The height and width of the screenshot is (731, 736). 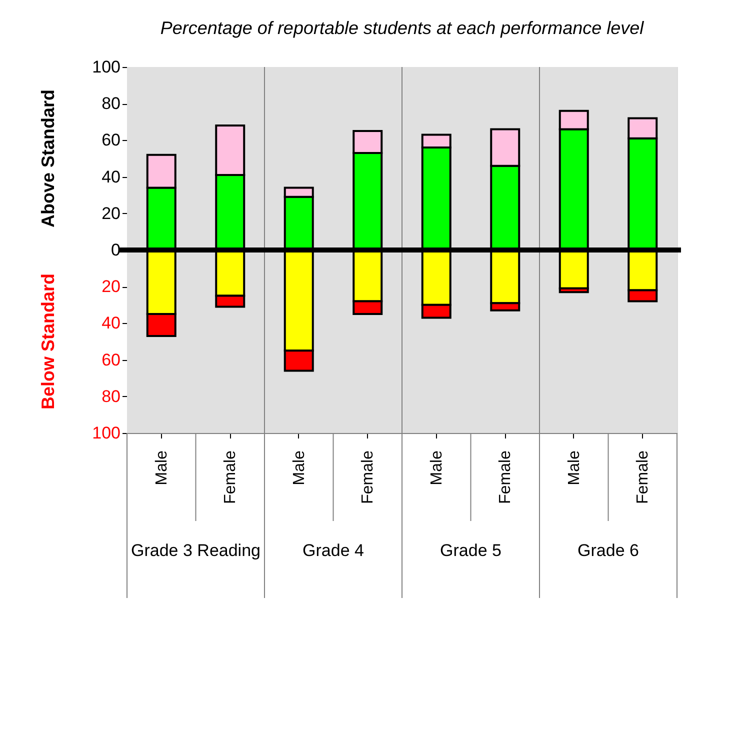 I want to click on text: Grade 4, so click(x=333, y=550).